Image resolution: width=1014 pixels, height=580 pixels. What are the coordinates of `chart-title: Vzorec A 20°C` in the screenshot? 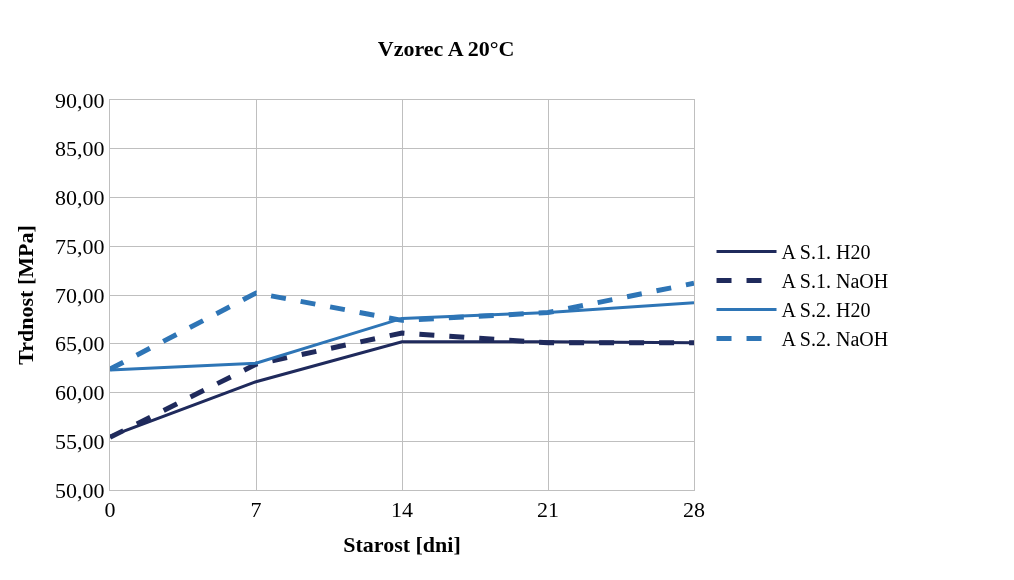 It's located at (446, 48).